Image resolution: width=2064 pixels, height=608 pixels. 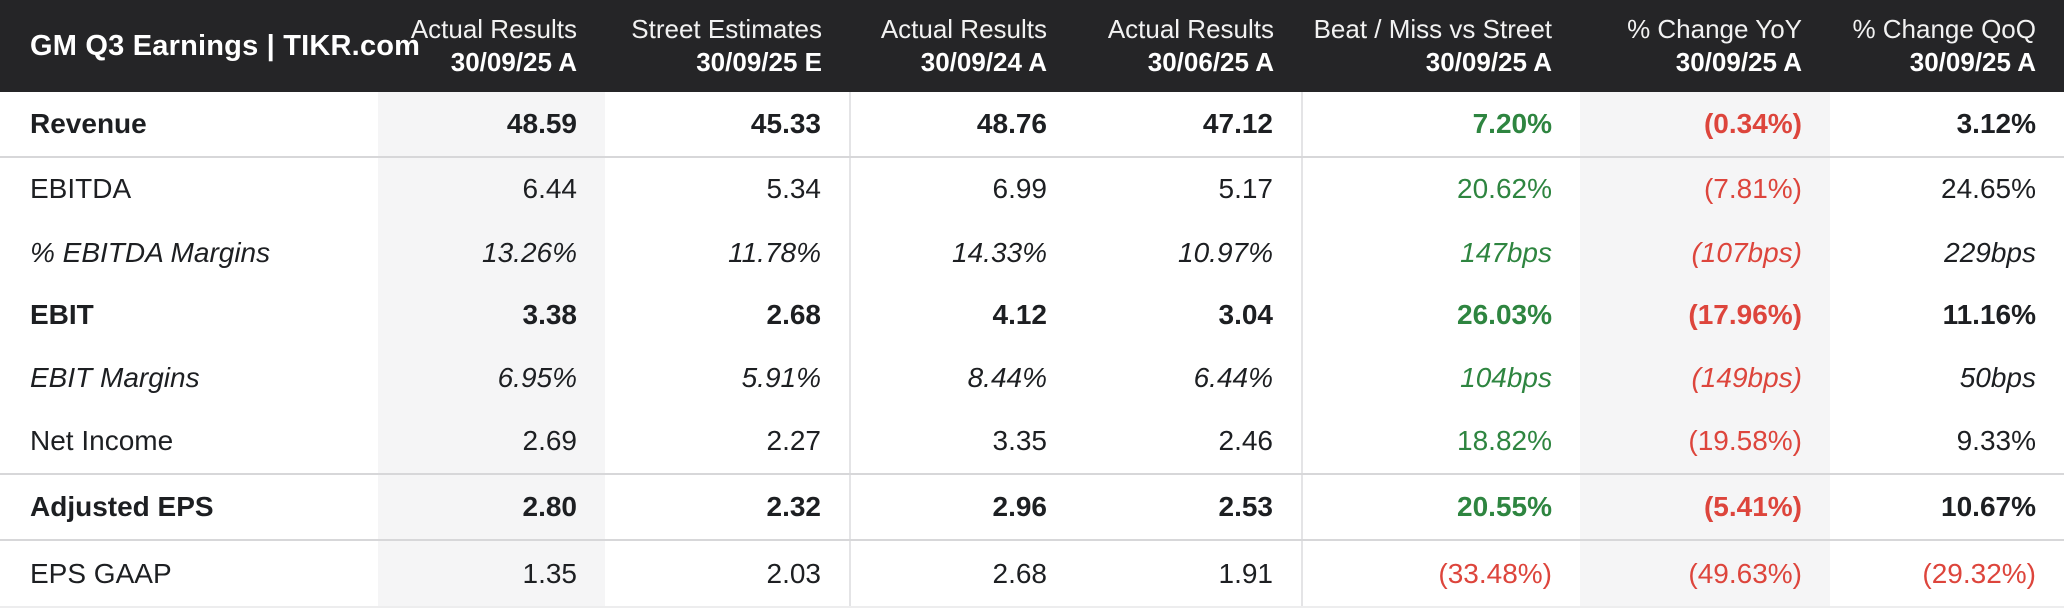 What do you see at coordinates (1188, 574) in the screenshot?
I see `value-cell: 1.91` at bounding box center [1188, 574].